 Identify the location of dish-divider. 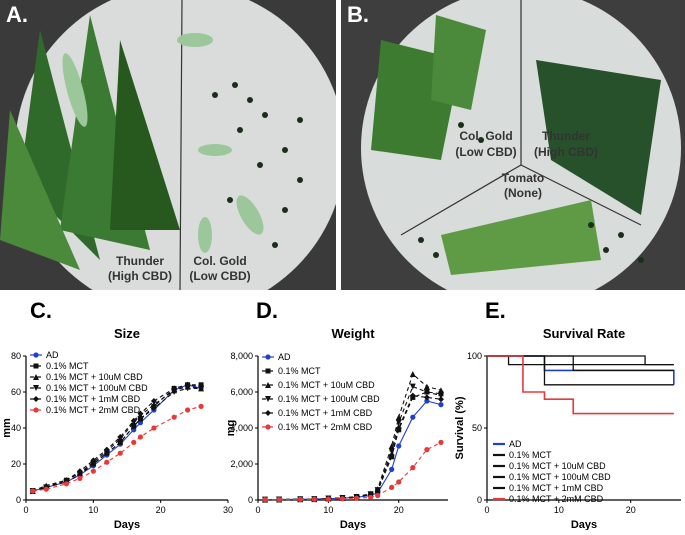
(181, 145).